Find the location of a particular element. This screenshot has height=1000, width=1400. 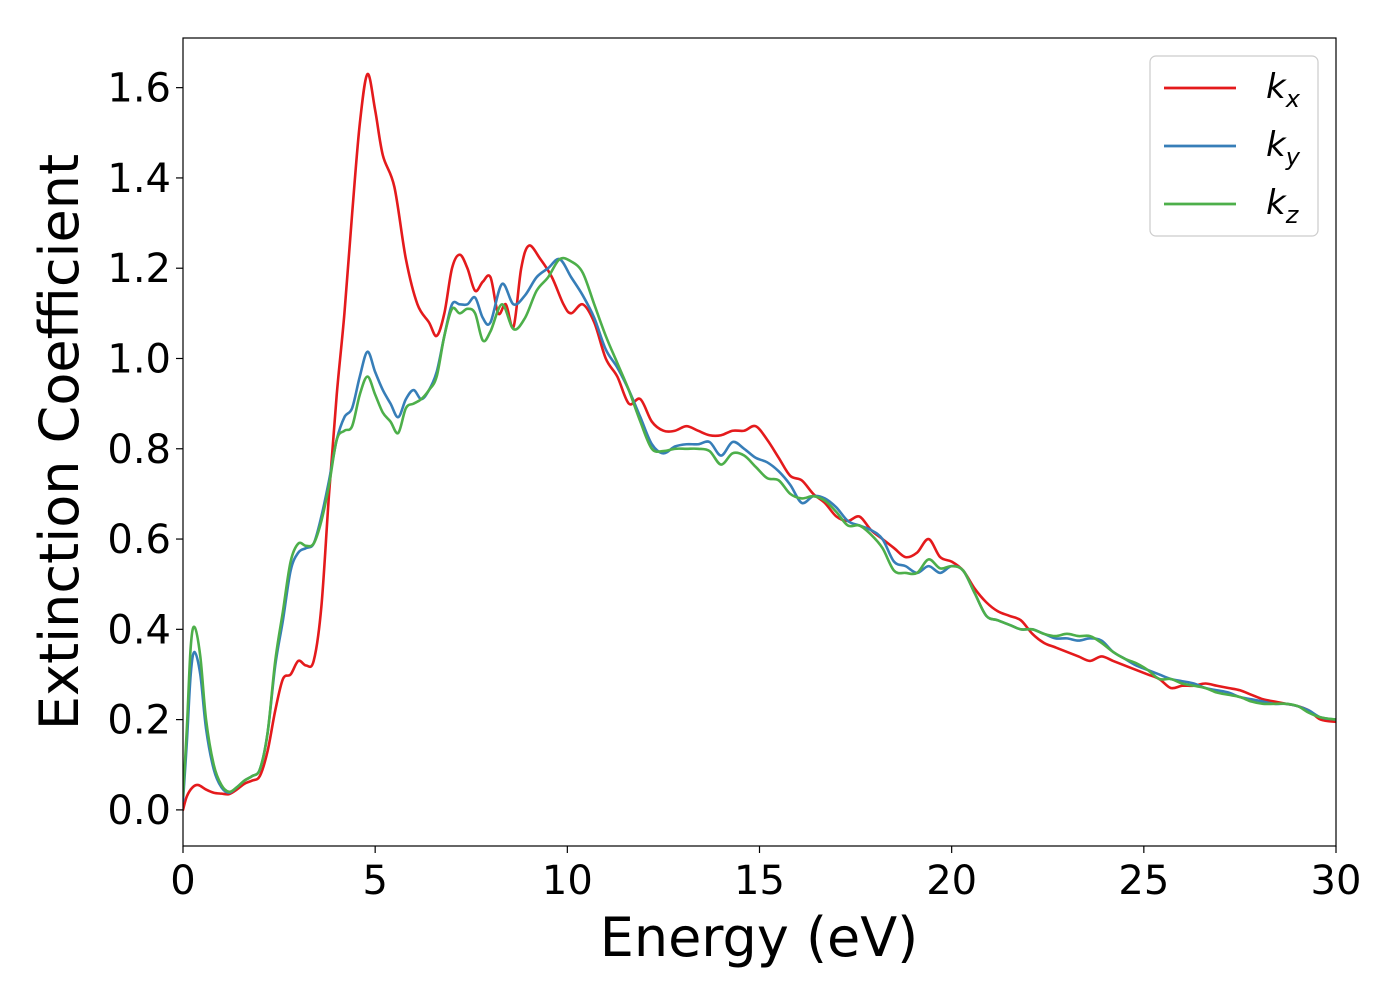

legend-label-x: kx is located at coordinates (1283, 90).